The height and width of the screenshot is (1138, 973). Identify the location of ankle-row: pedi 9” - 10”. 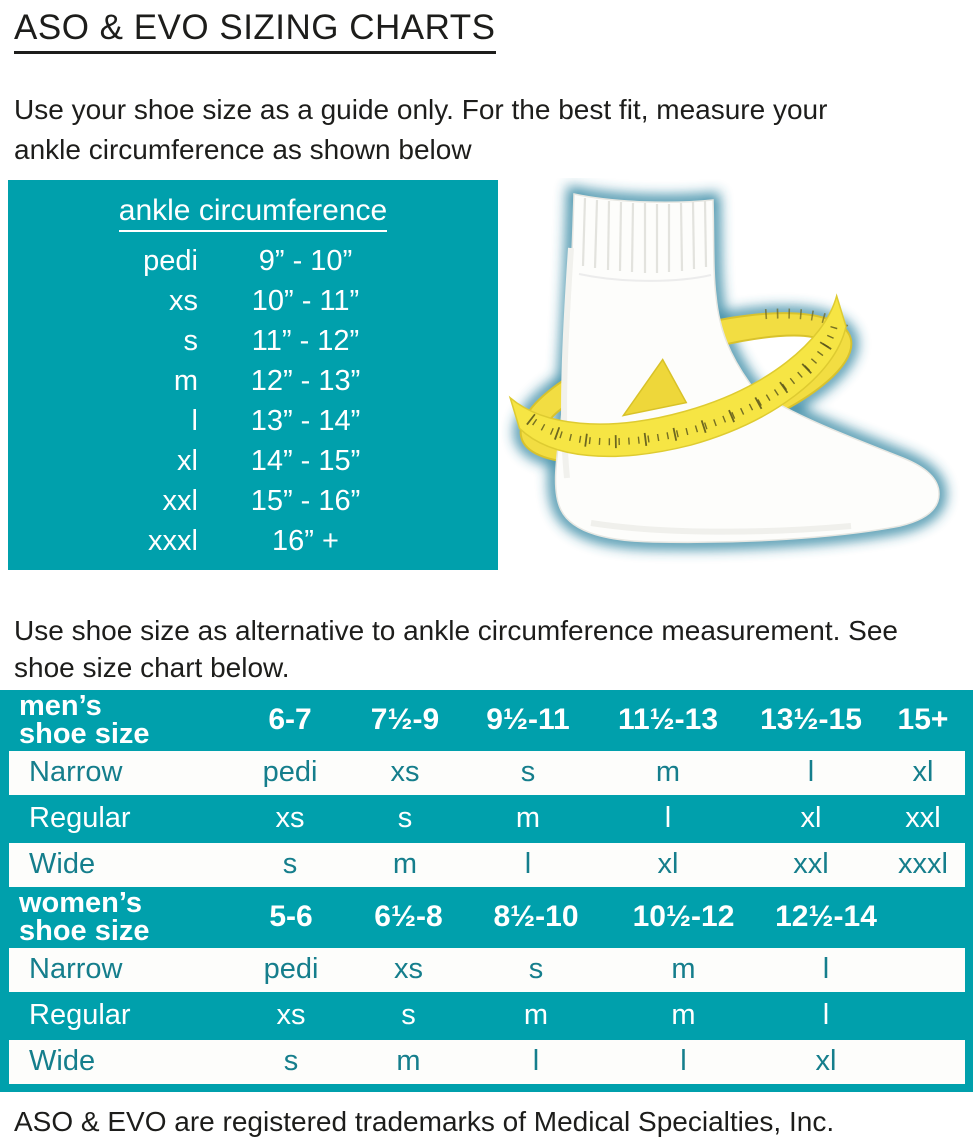
(253, 262).